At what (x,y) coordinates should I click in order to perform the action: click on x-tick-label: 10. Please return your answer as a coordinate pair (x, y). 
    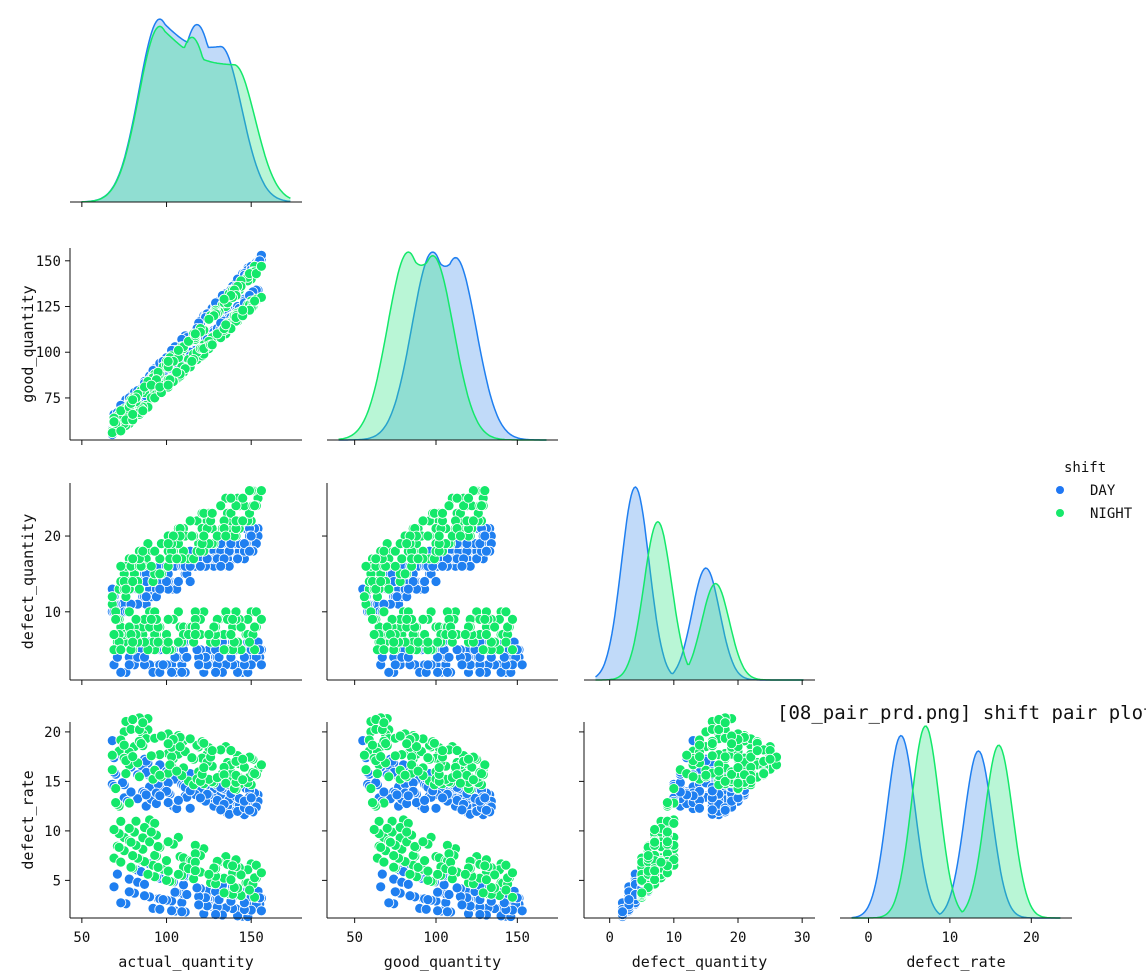
    Looking at the image, I should click on (949, 938).